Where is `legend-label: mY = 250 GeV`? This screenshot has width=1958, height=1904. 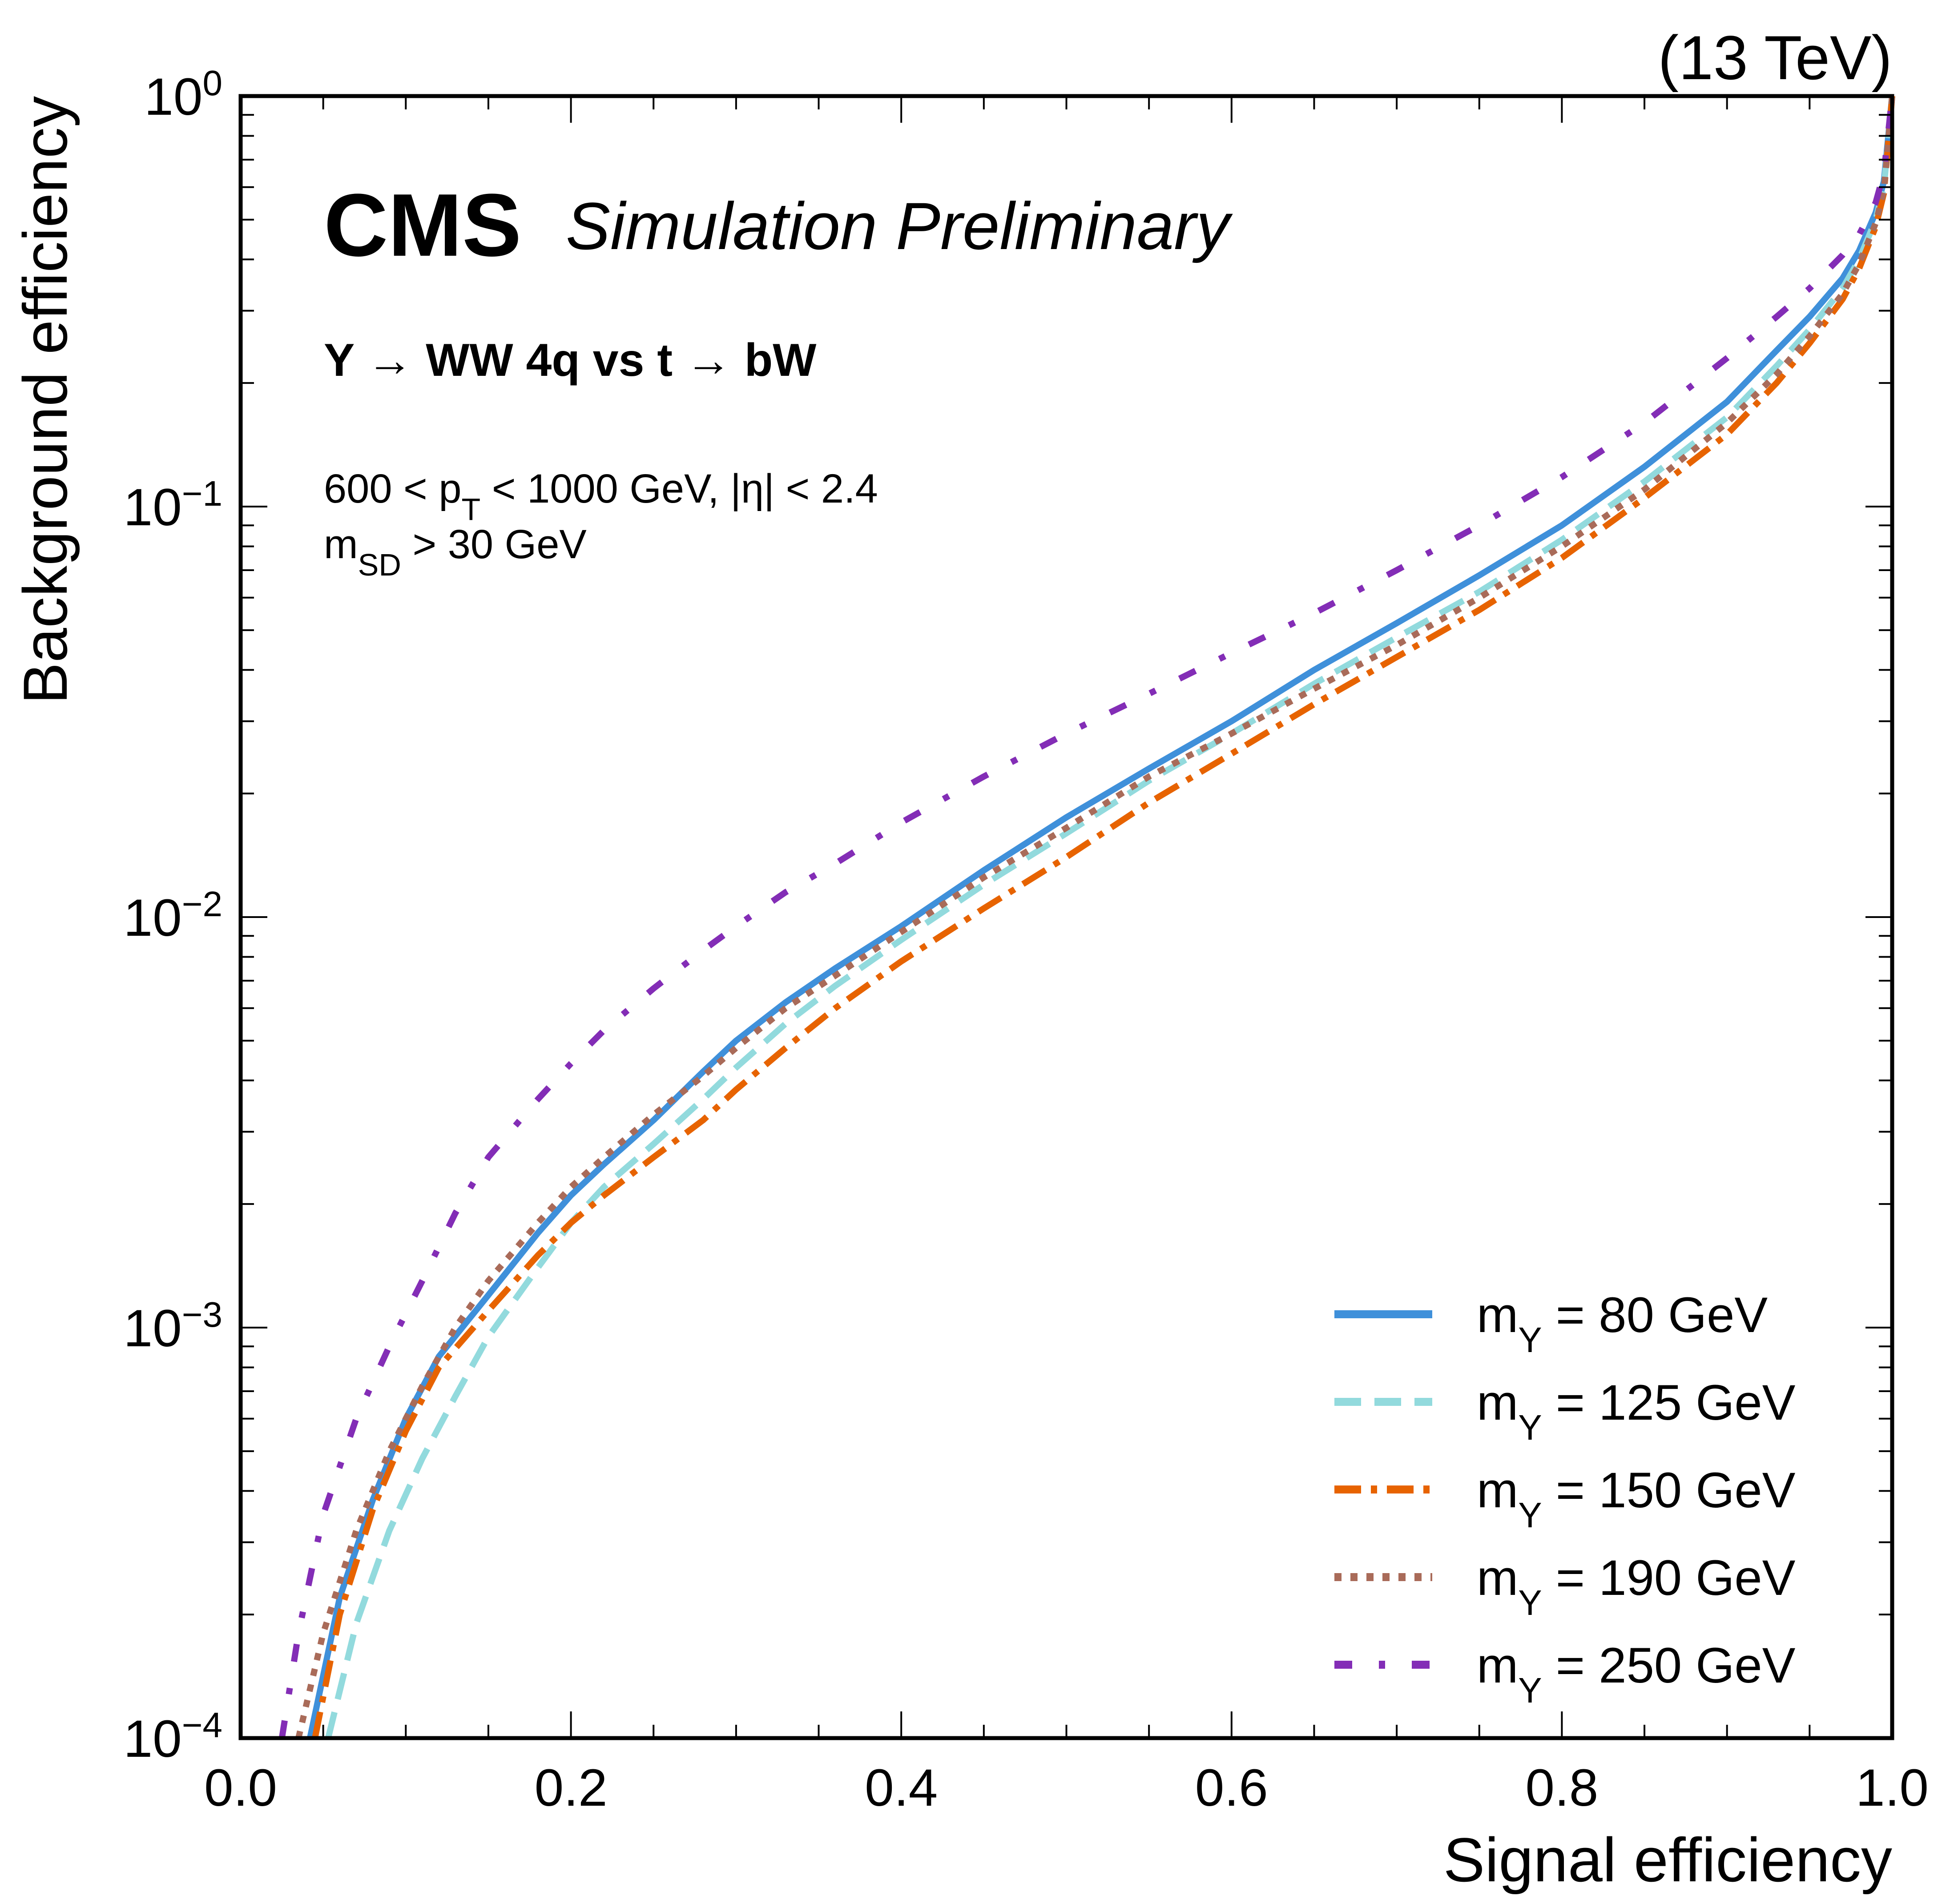 legend-label: mY = 250 GeV is located at coordinates (1636, 1674).